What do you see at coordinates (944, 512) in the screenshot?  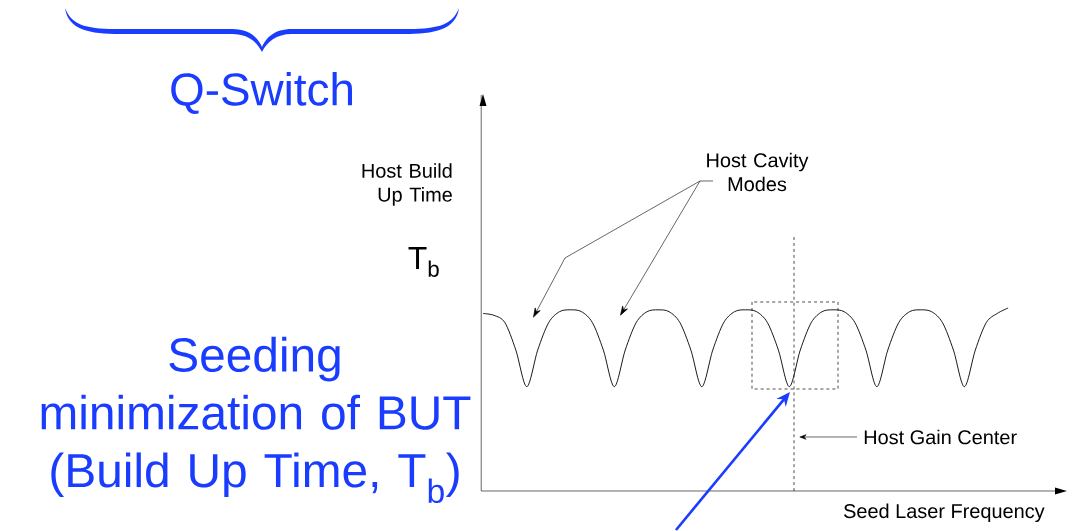 I see `x-axis-title: Seed Laser Frequency` at bounding box center [944, 512].